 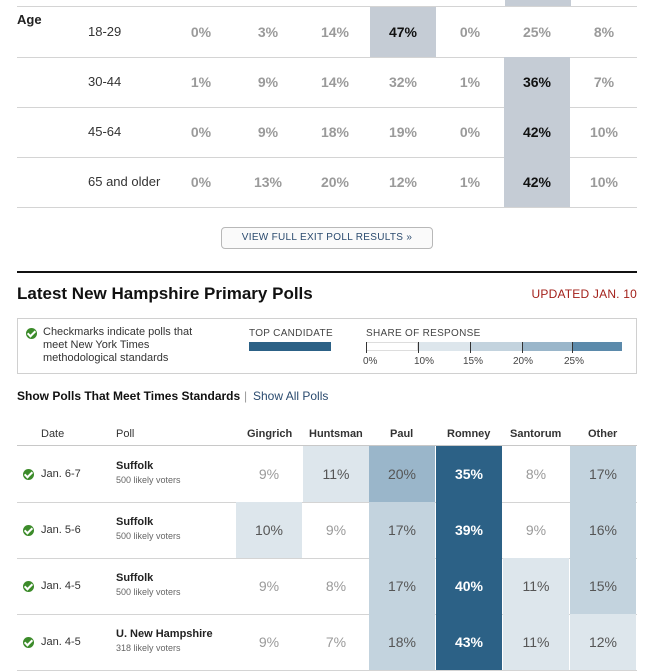 I want to click on age-group-label: Age, so click(x=29, y=19).